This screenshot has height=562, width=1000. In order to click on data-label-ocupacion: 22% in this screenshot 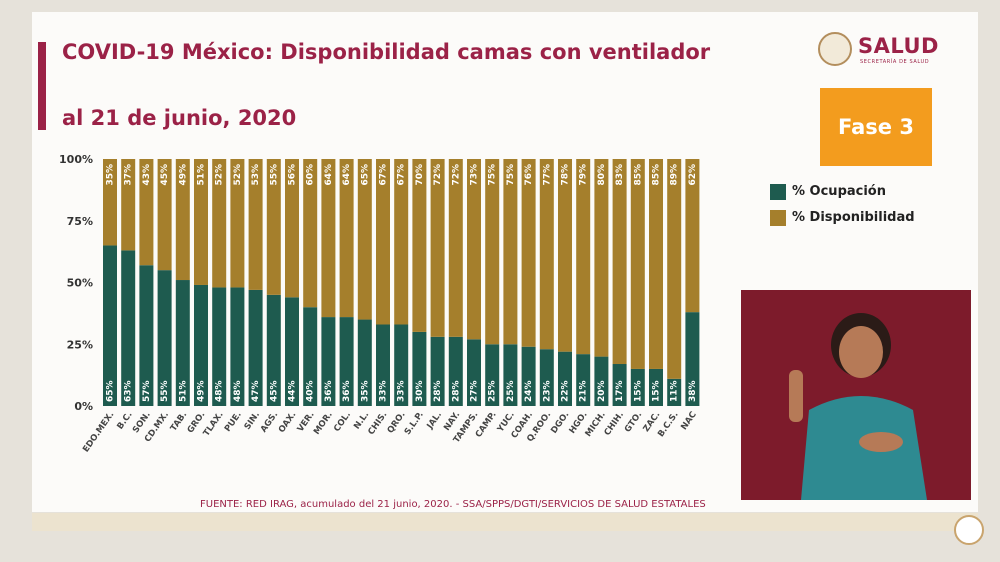, I will do `click(566, 391)`.